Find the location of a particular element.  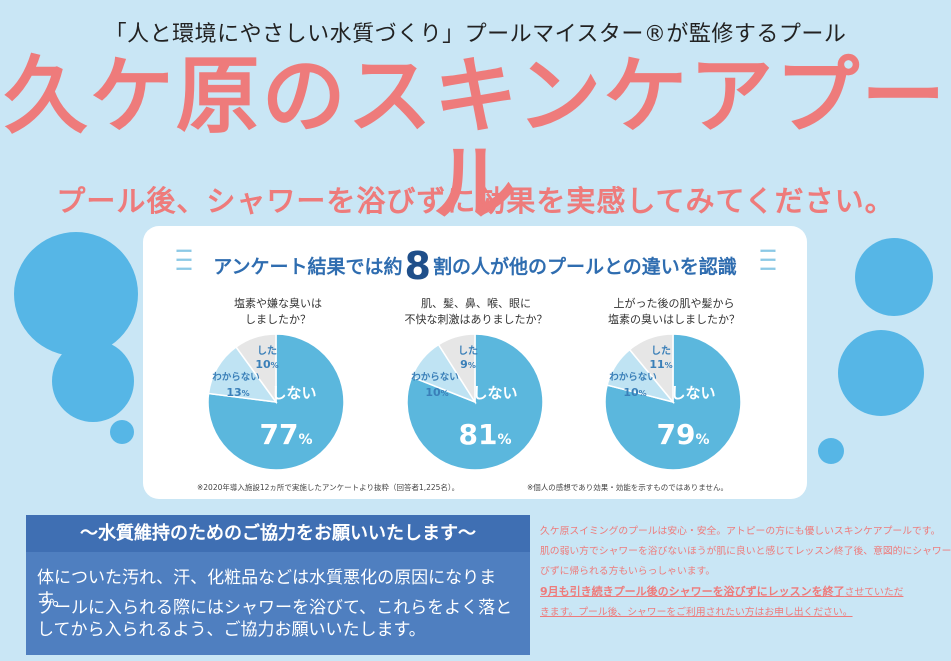

pie-3-slice-shita is located at coordinates (651, 369).